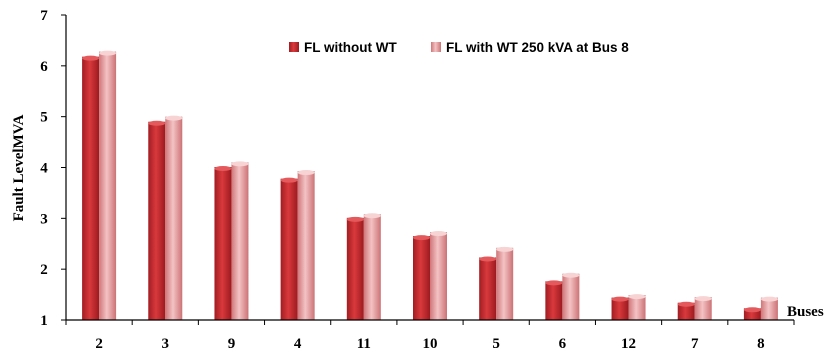  Describe the element at coordinates (99, 344) in the screenshot. I see `x-tick-label: 2` at that location.